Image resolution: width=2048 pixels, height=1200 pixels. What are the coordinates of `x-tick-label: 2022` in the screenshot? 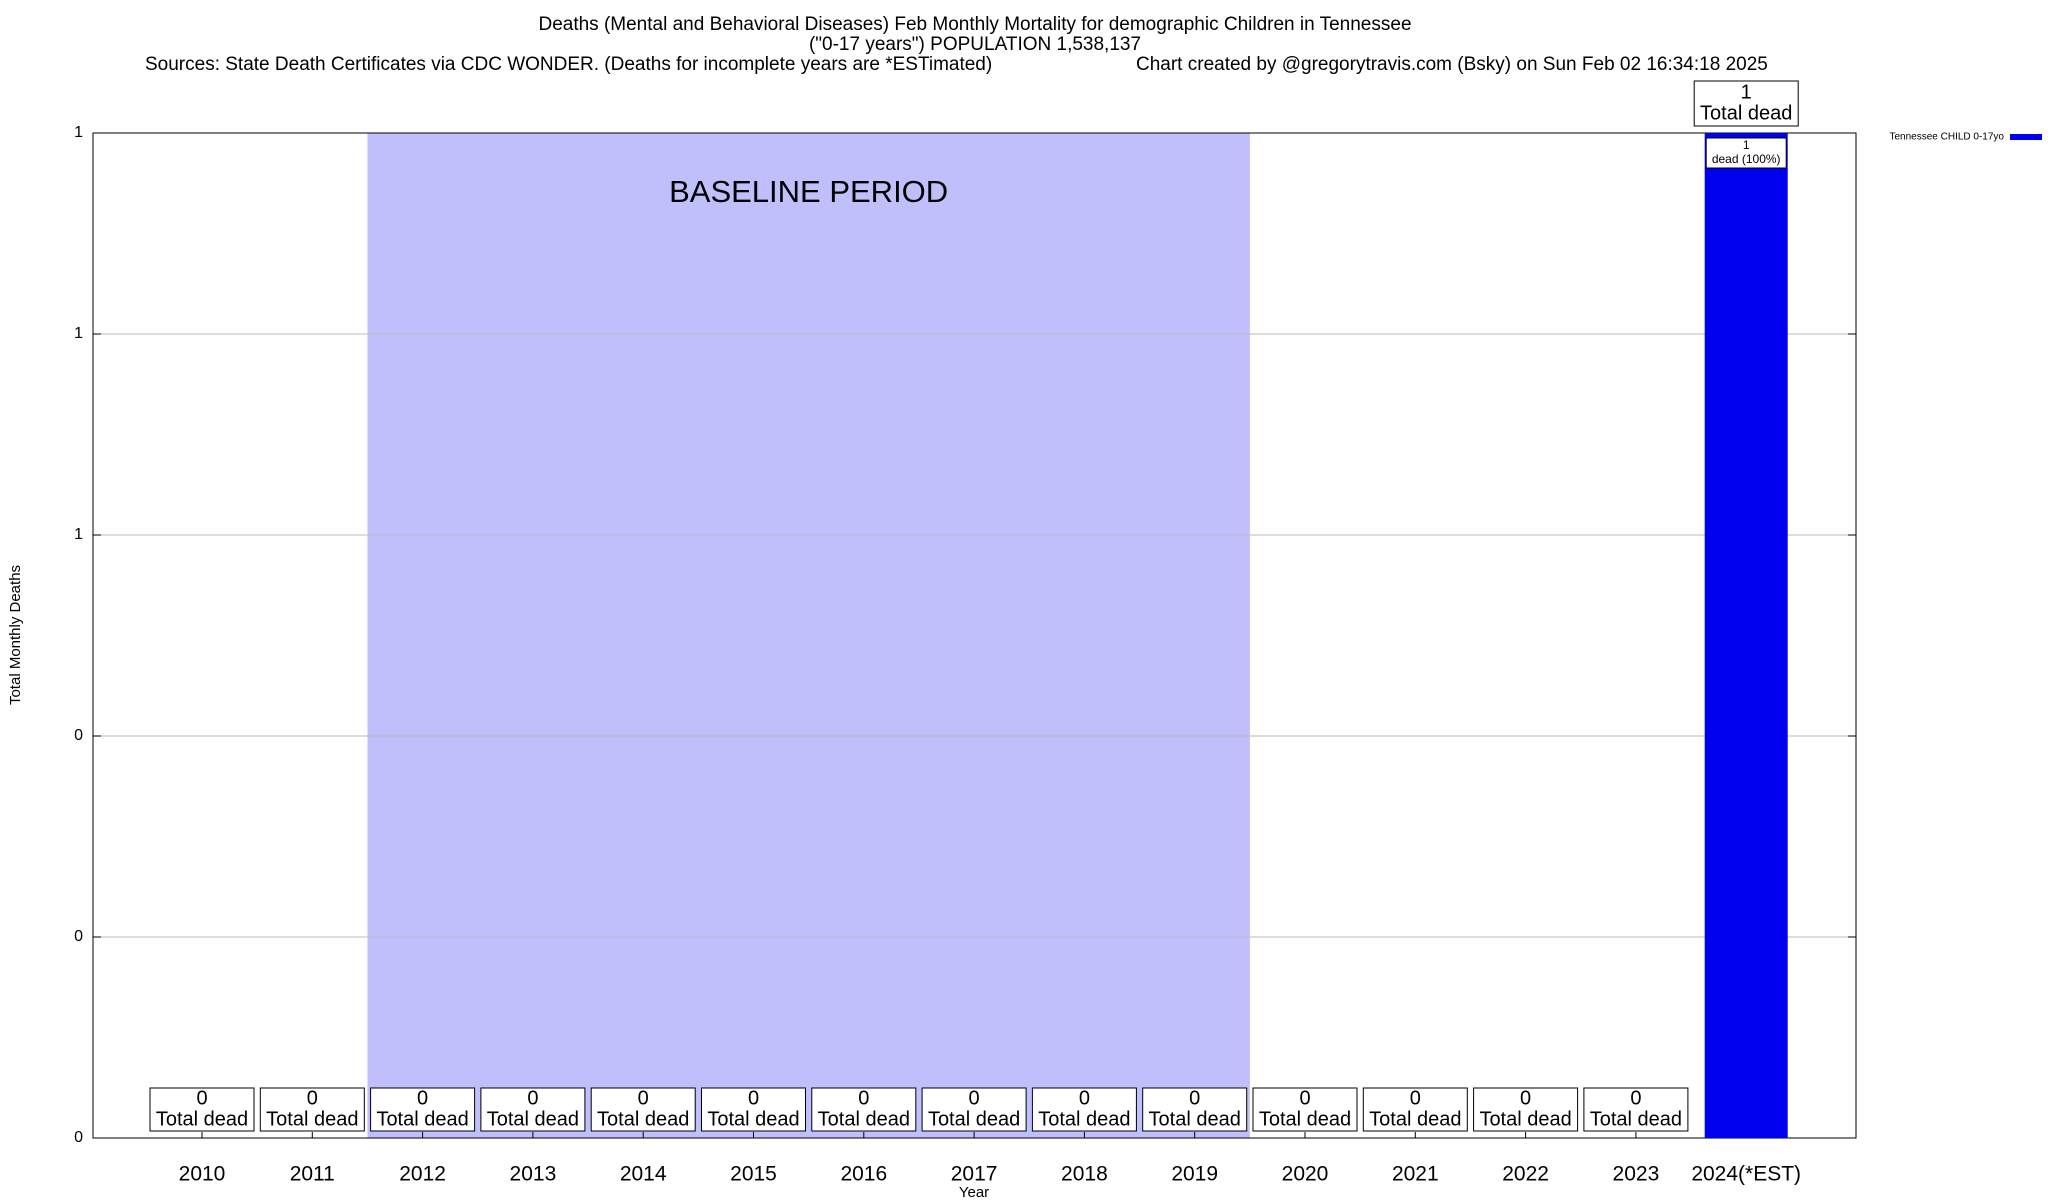 It's located at (1525, 1174).